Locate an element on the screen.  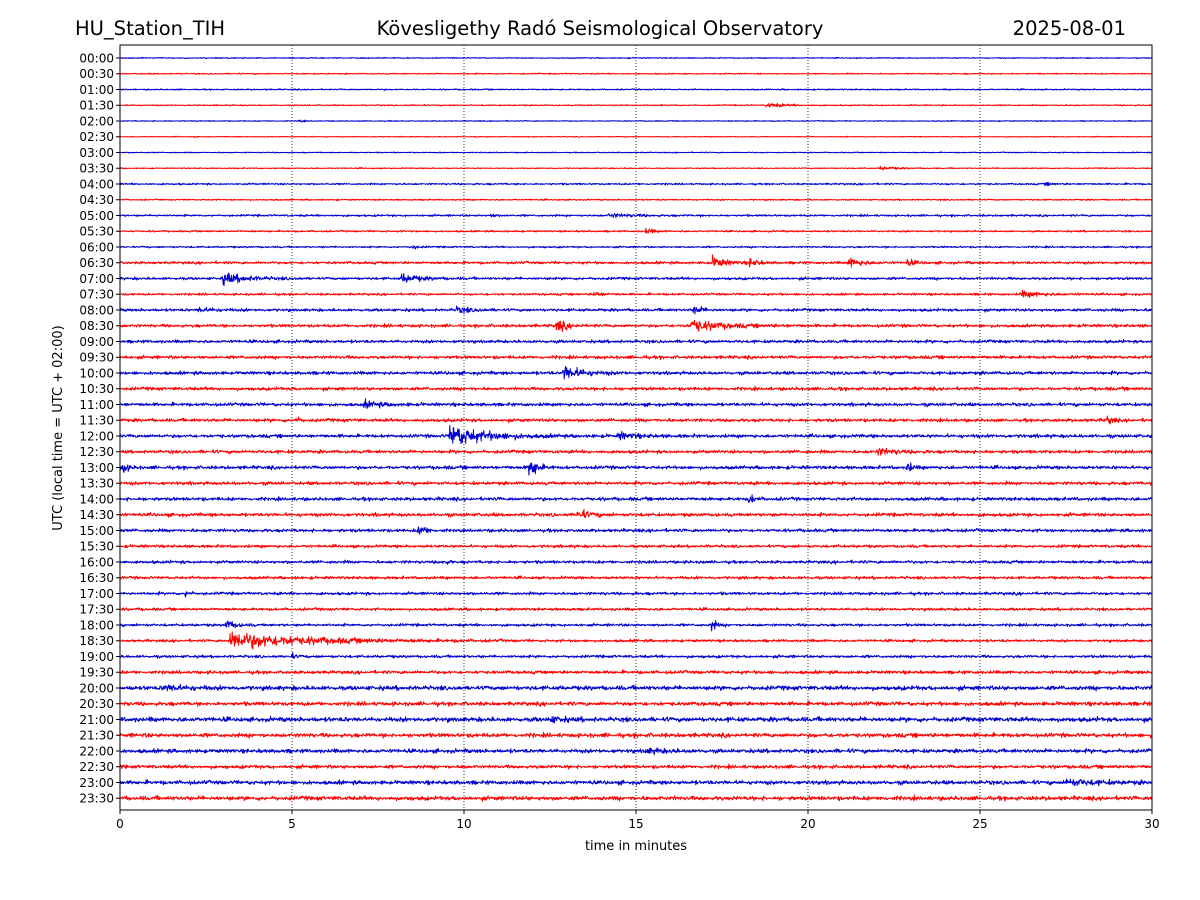
y-tick-label: 09:30 is located at coordinates (96, 358).